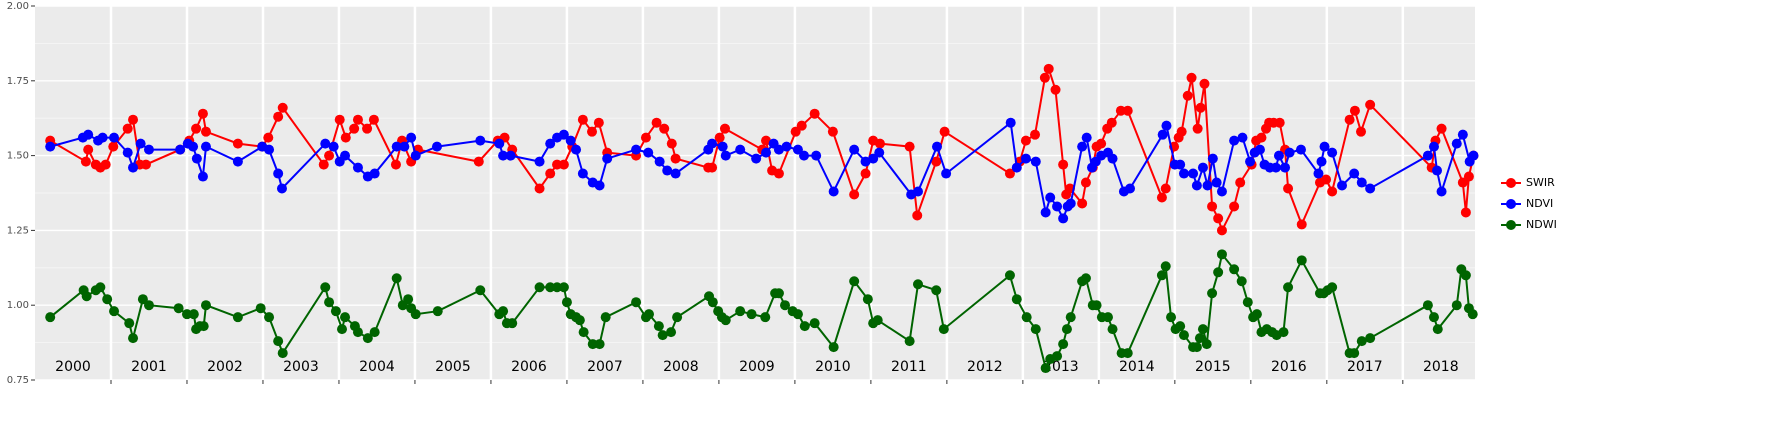 This screenshot has height=442, width=1773. What do you see at coordinates (18, 305) in the screenshot?
I see `y-tick-label: 1.00` at bounding box center [18, 305].